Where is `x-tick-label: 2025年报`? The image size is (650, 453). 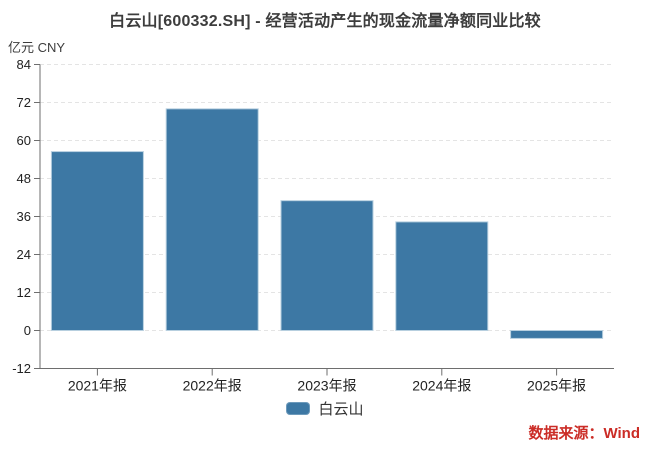 x-tick-label: 2025年报 is located at coordinates (556, 386).